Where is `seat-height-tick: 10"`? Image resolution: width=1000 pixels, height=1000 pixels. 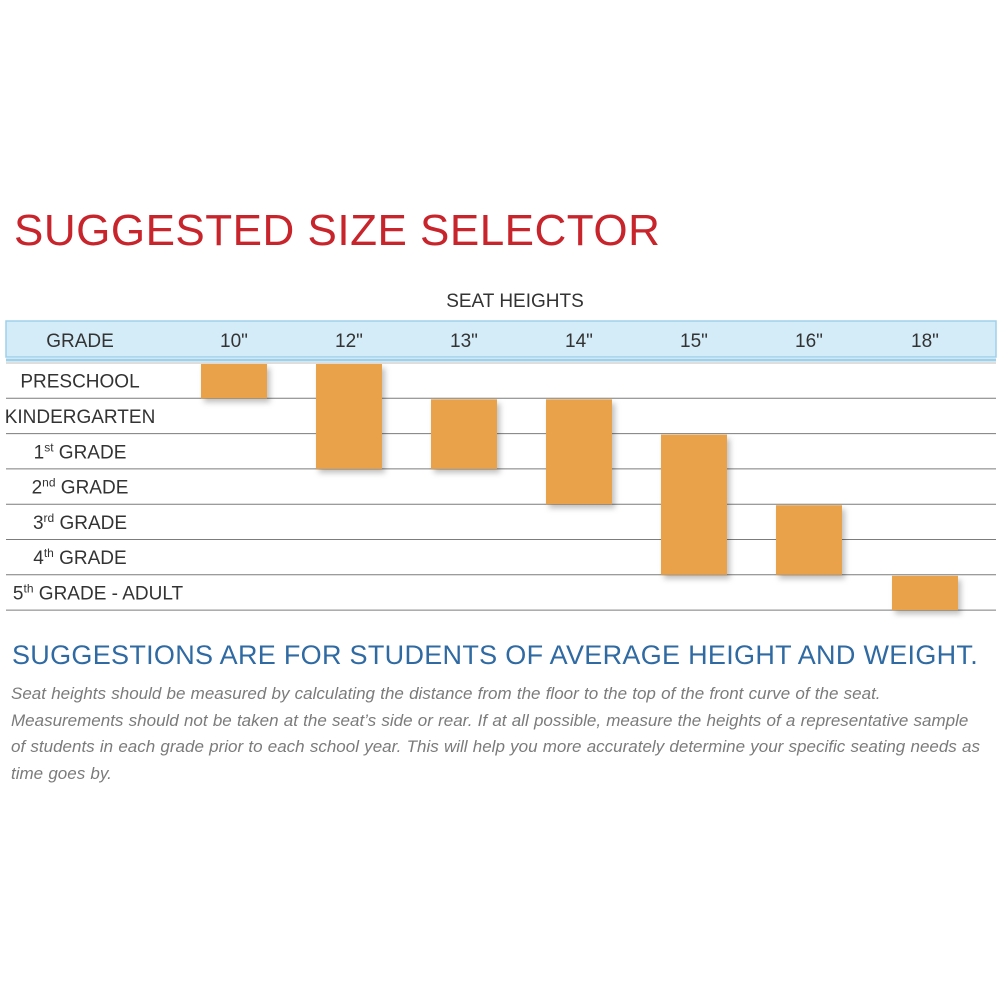 seat-height-tick: 10" is located at coordinates (234, 341).